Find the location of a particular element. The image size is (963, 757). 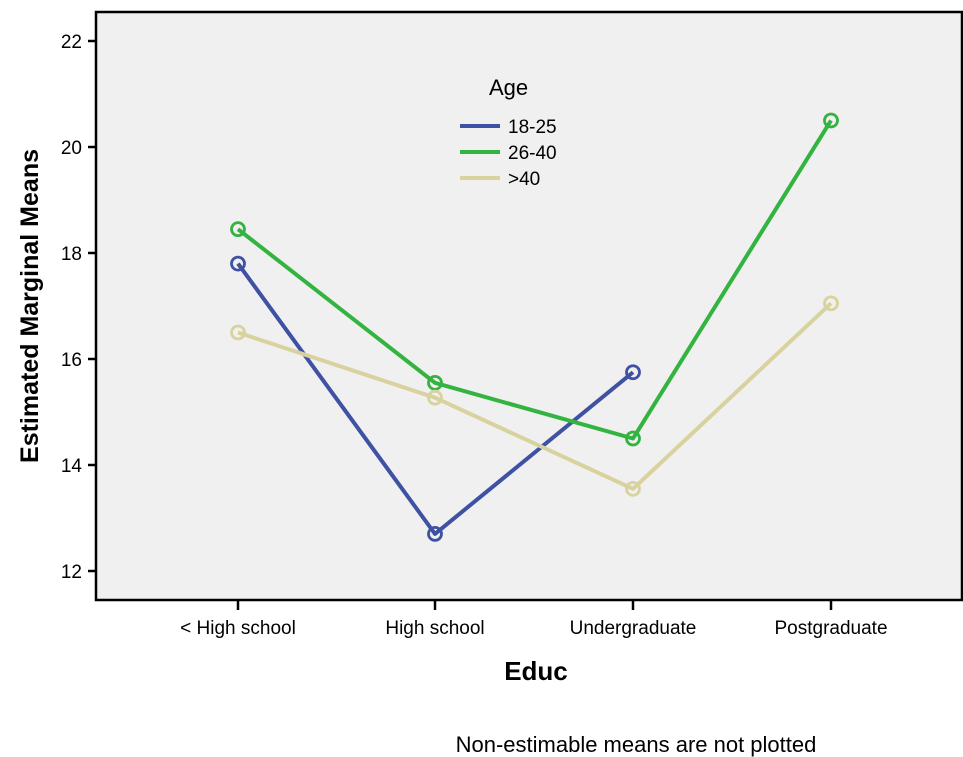

legend-item-label: 26-40 is located at coordinates (532, 153).